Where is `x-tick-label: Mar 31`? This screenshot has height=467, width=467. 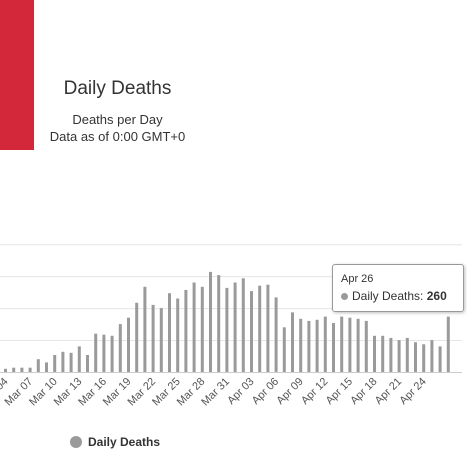 x-tick-label: Mar 31 is located at coordinates (215, 392).